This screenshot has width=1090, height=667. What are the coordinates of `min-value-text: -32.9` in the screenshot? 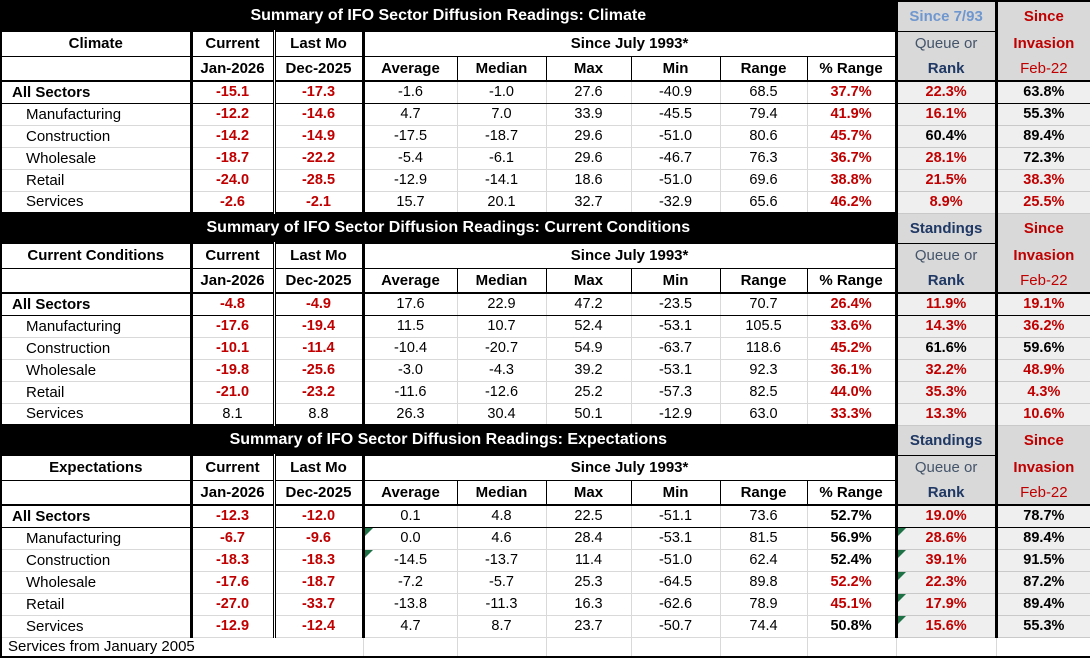 It's located at (675, 201).